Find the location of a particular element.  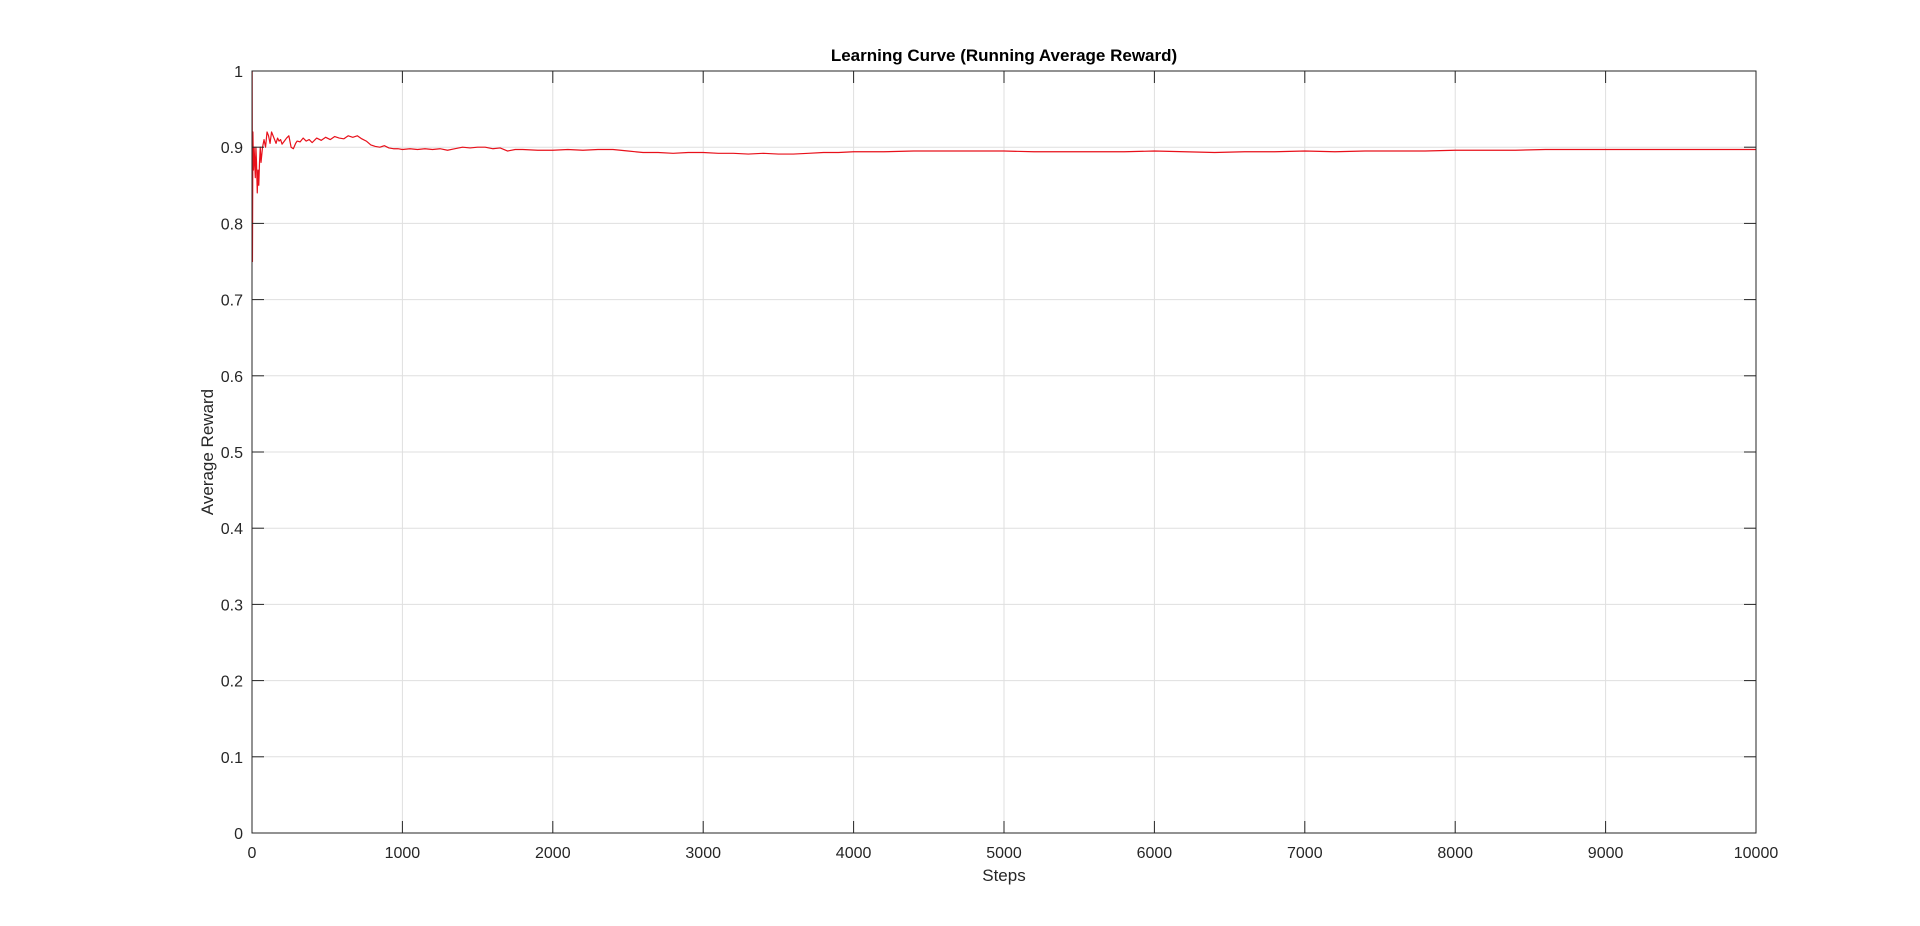

x-tick-label: 0 is located at coordinates (252, 853).